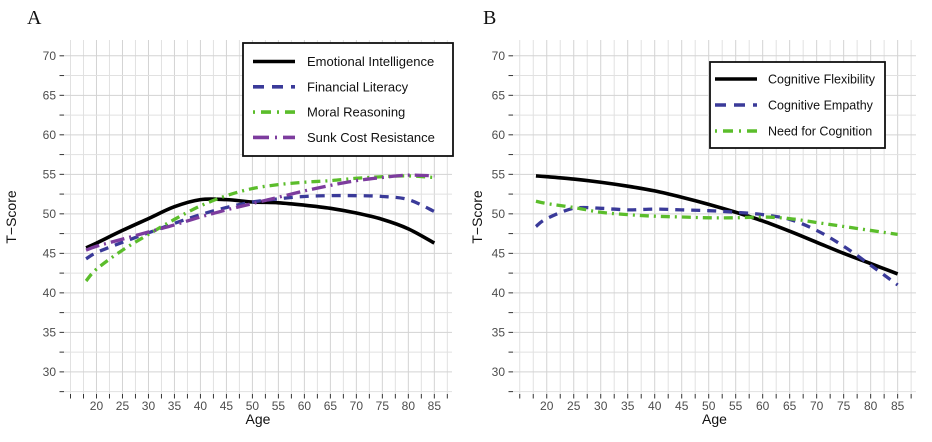 This screenshot has height=442, width=932. I want to click on legend-item-financial-literacy: Financial Literacy, so click(331, 86).